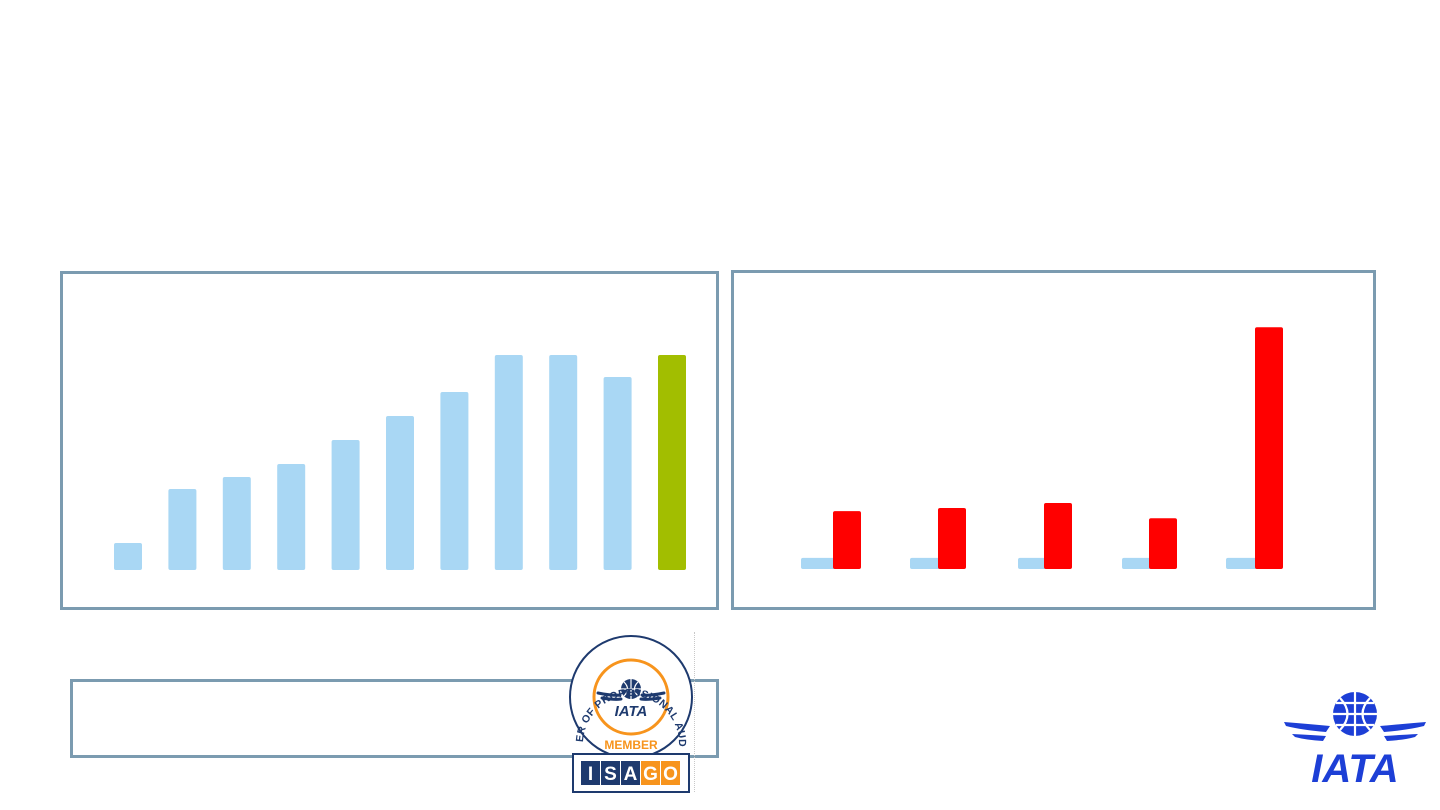 This screenshot has height=810, width=1440. I want to click on isago-letter-2: S, so click(610, 774).